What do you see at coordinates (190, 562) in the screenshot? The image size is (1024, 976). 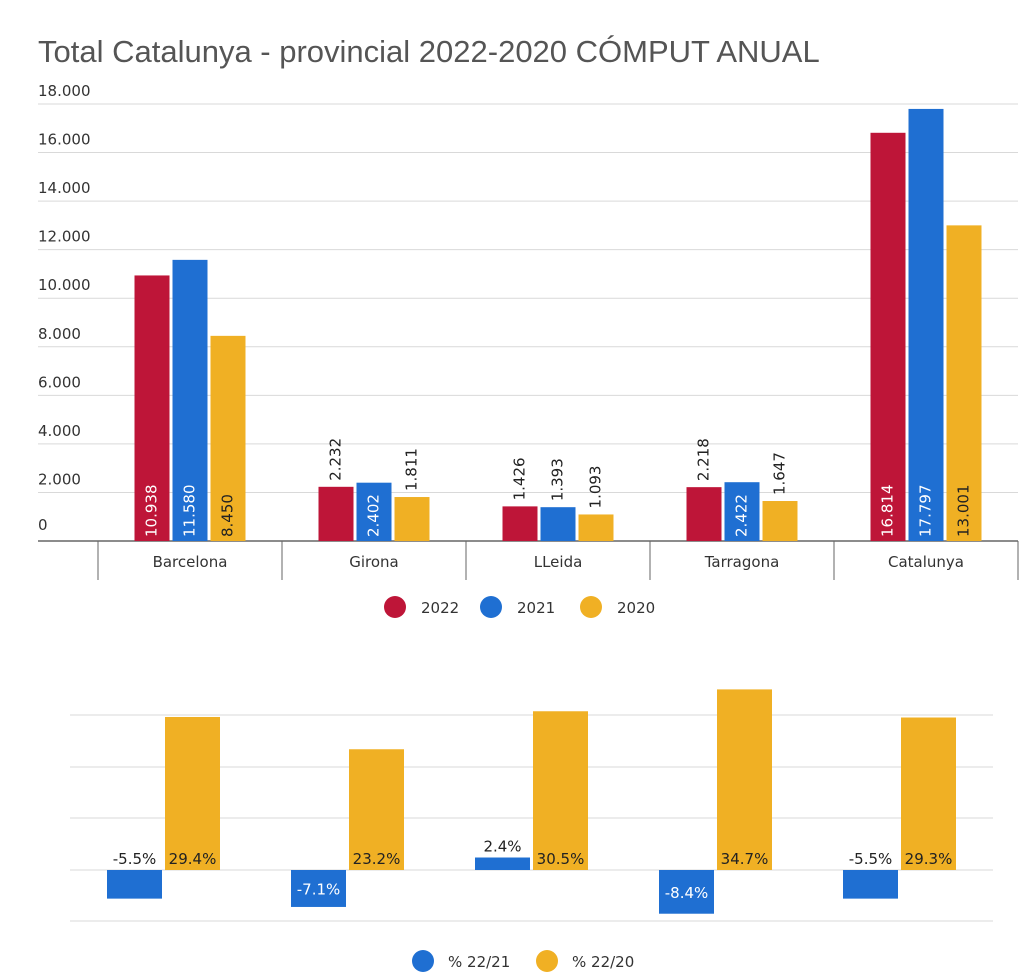 I see `x-tick-label: Barcelona` at bounding box center [190, 562].